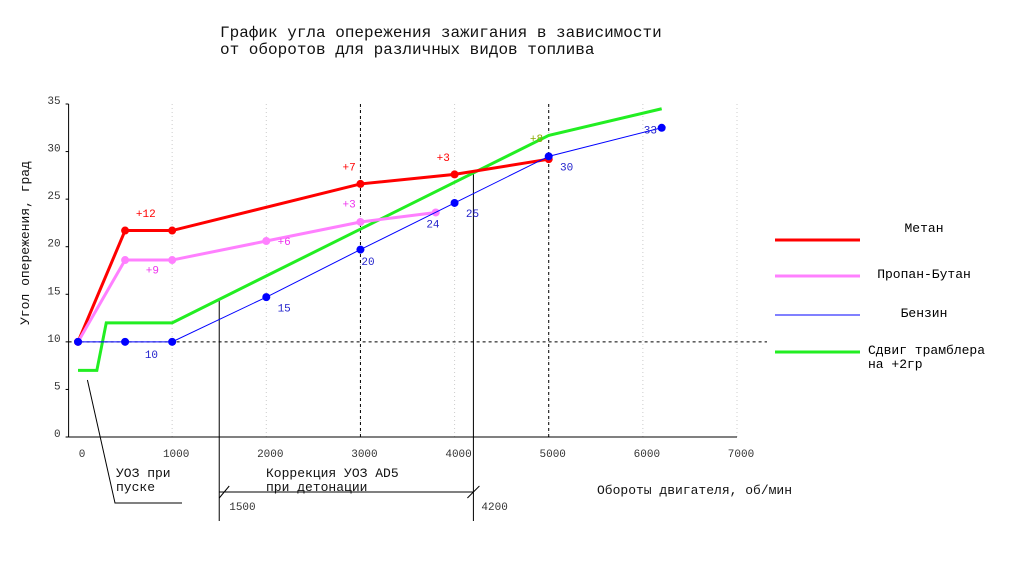  What do you see at coordinates (695, 490) in the screenshot?
I see `x-axis-label: Обороты двигателя, об/мин` at bounding box center [695, 490].